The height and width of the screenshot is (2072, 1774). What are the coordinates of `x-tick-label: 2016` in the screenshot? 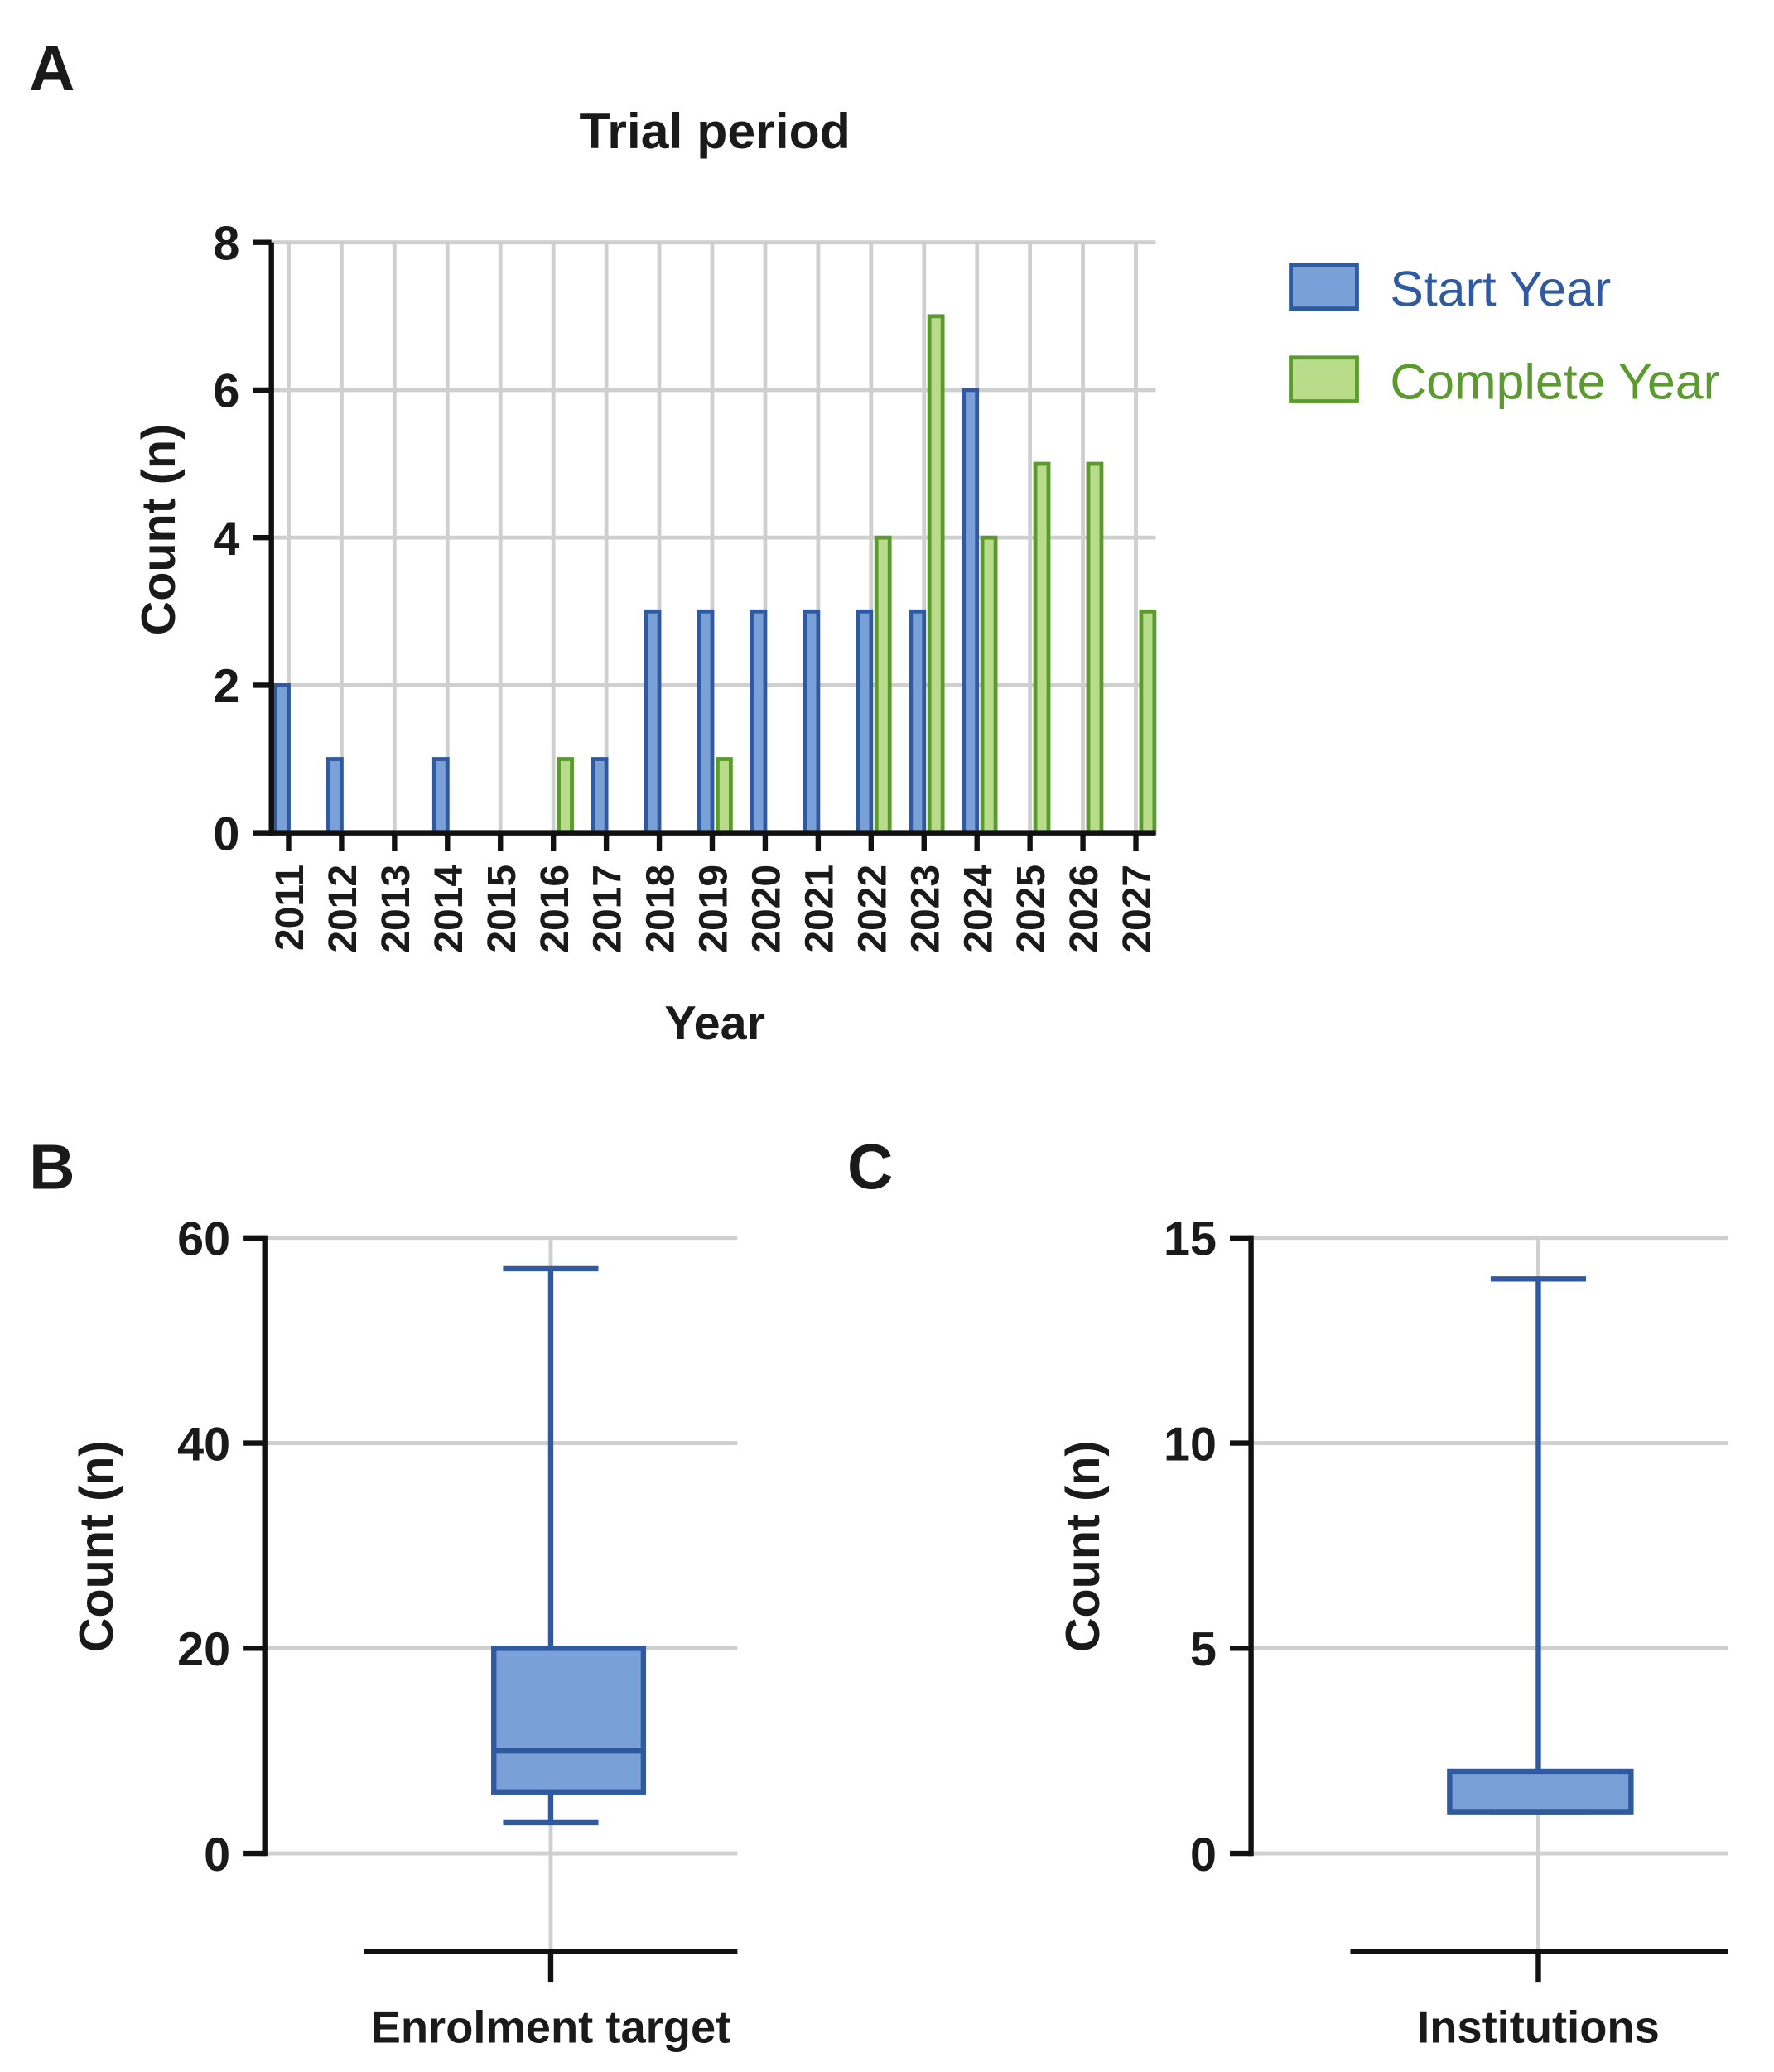 It's located at (555, 909).